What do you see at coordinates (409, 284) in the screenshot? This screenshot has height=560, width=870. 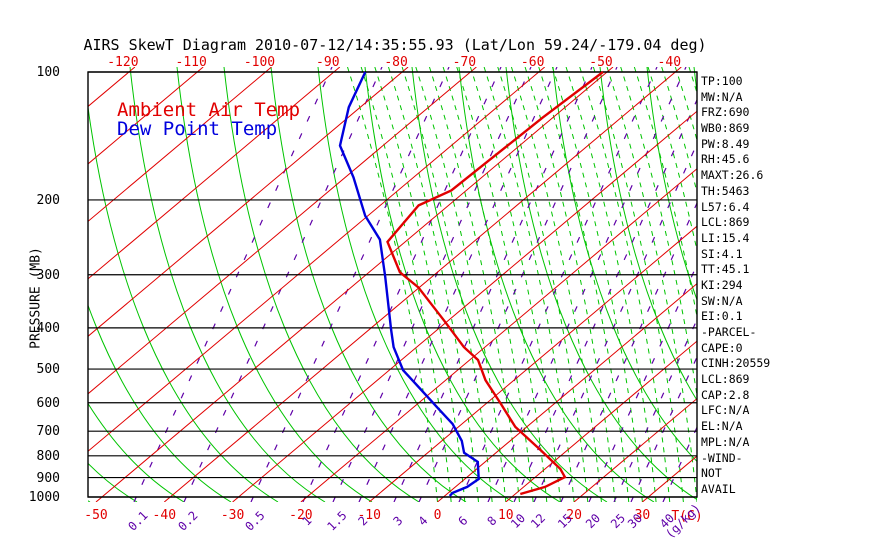 I see `dew-point-temp-curve` at bounding box center [409, 284].